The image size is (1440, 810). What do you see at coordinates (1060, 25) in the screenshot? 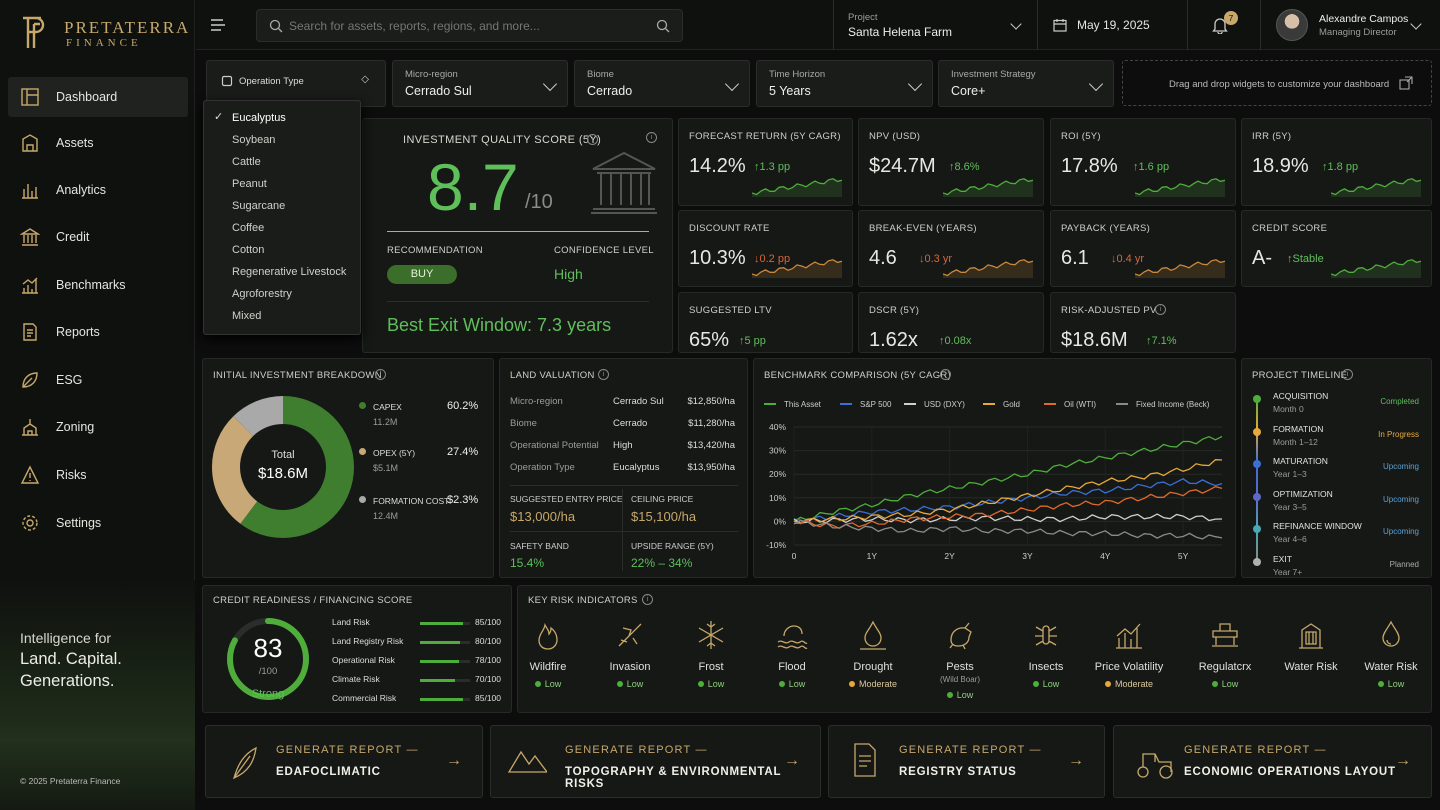
I see `calendar-icon` at bounding box center [1060, 25].